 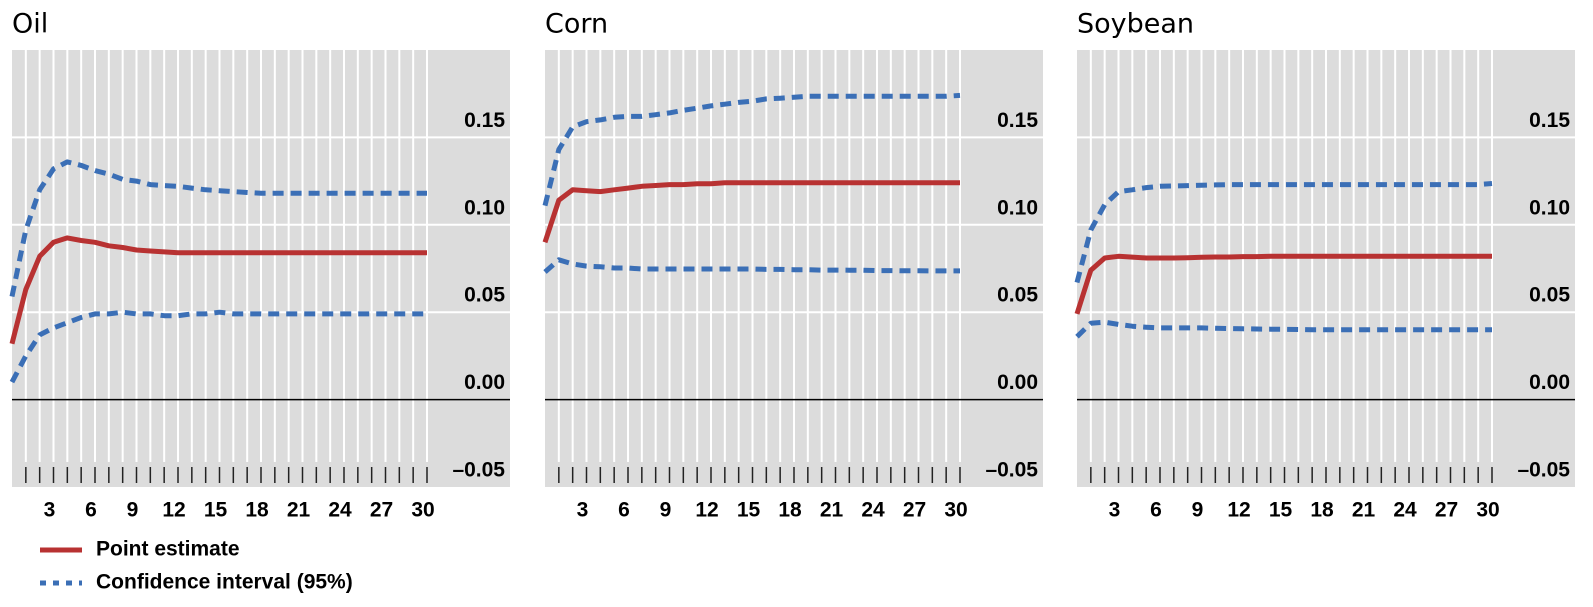 What do you see at coordinates (576, 24) in the screenshot?
I see `panel-title: Corn` at bounding box center [576, 24].